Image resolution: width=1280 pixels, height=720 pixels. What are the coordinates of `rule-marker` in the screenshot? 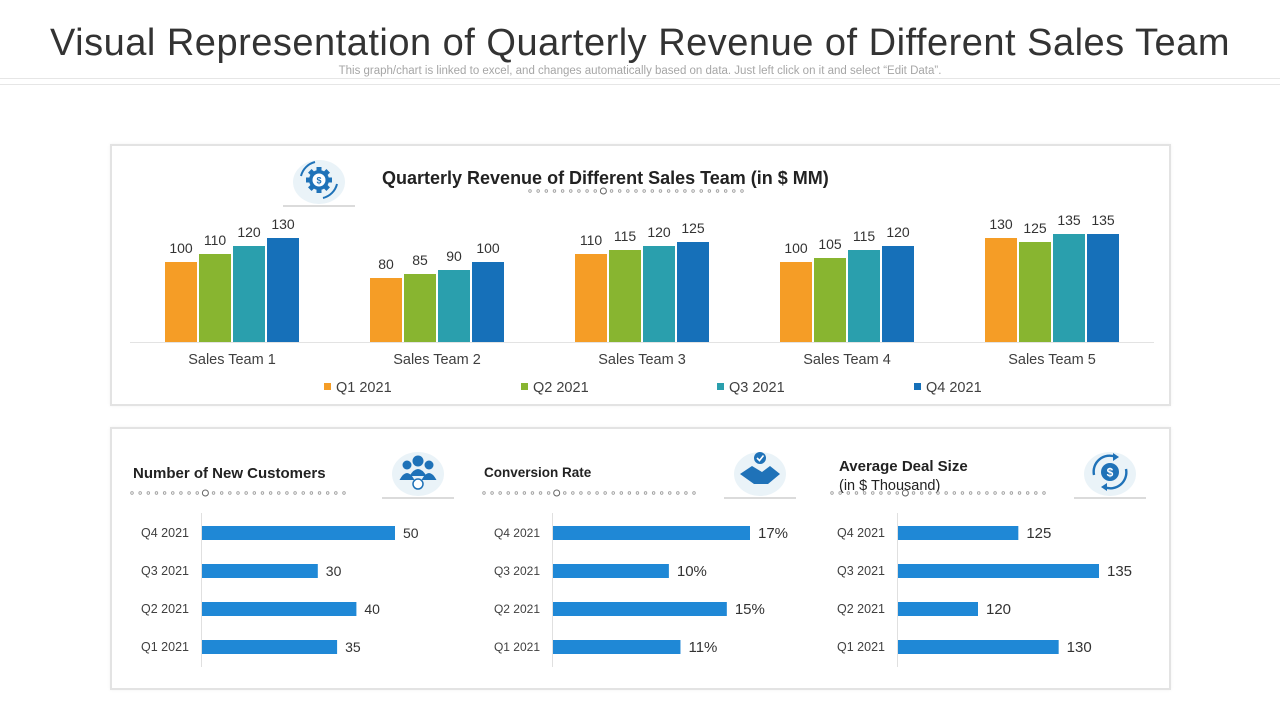 It's located at (905, 493).